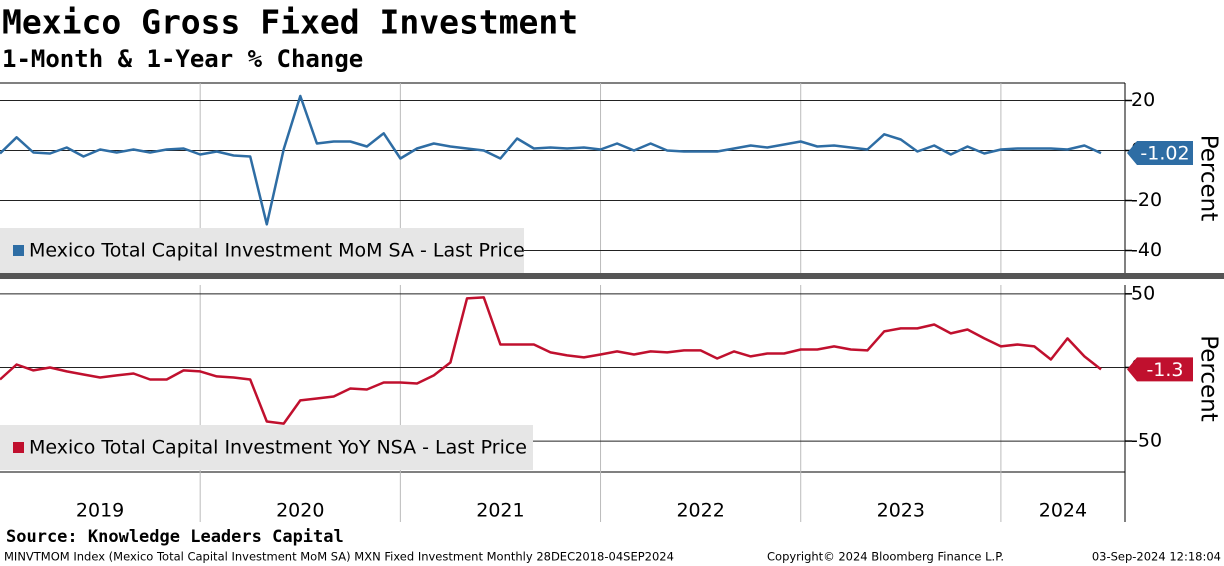 This screenshot has height=566, width=1224. Describe the element at coordinates (175, 537) in the screenshot. I see `source: Source: Knowledge Leaders Capital` at that location.